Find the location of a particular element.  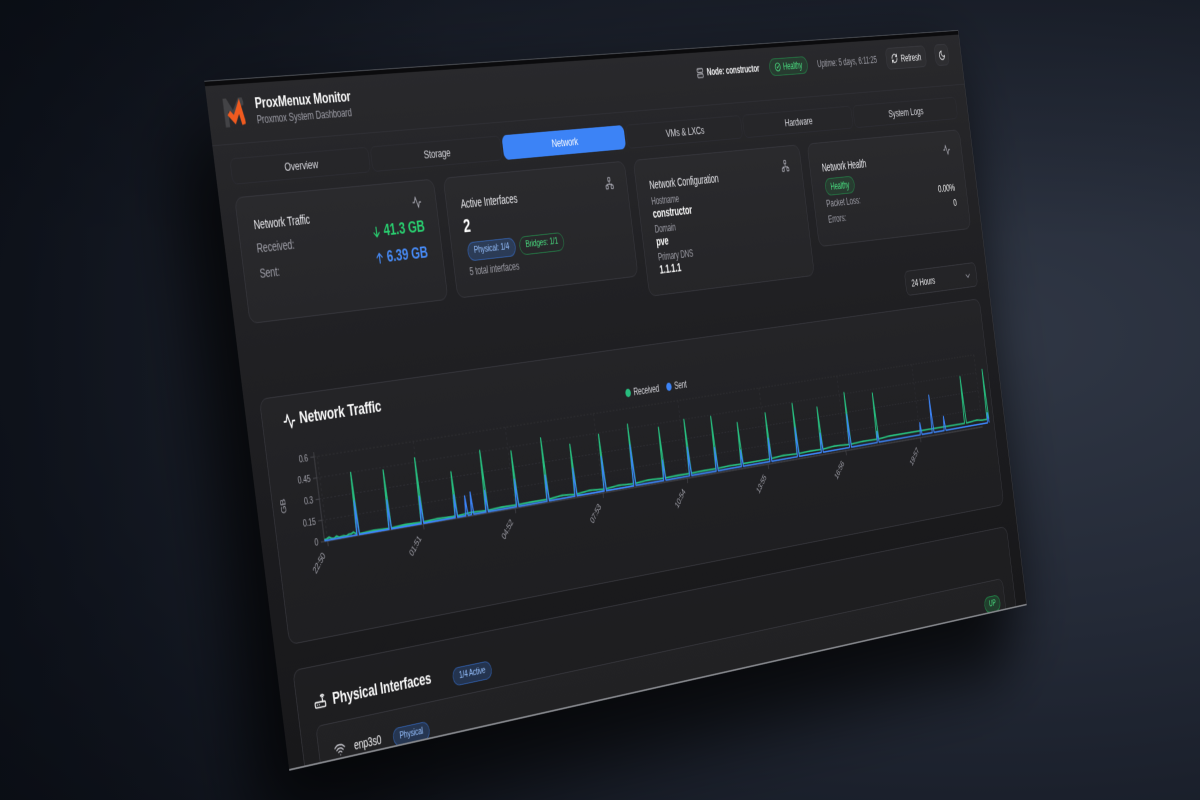

svg-text: 0.6 is located at coordinates (303, 458).